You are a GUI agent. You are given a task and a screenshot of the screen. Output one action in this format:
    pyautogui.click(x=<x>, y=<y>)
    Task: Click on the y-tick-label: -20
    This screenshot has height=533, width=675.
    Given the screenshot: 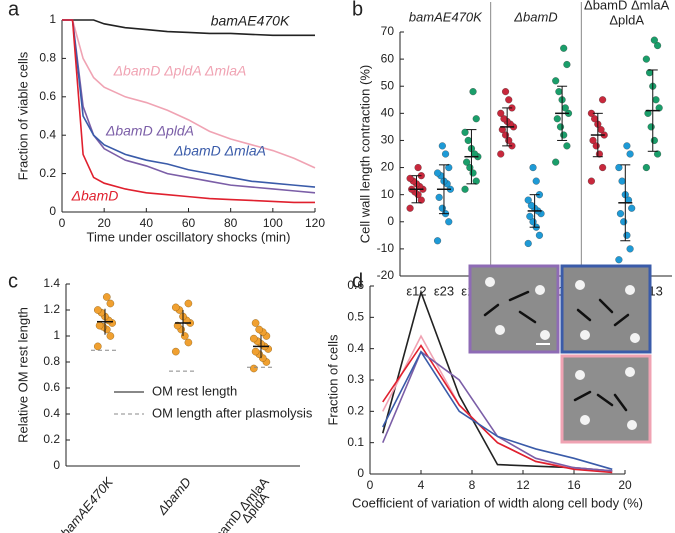 What is the action you would take?
    pyautogui.click(x=386, y=275)
    